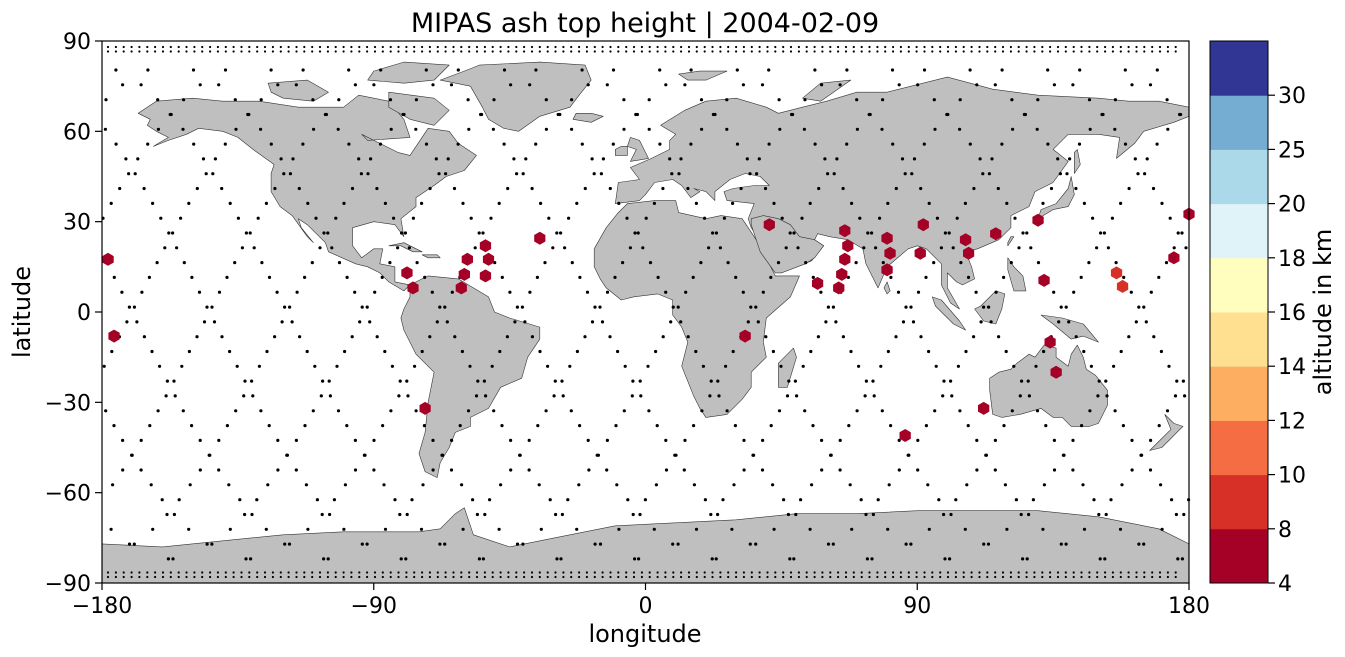  What do you see at coordinates (102, 606) in the screenshot?
I see `x-tick-label: −180` at bounding box center [102, 606].